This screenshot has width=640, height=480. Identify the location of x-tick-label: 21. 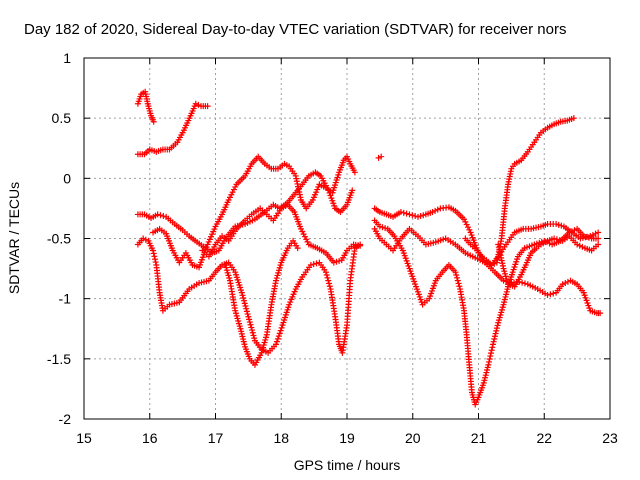
(479, 438).